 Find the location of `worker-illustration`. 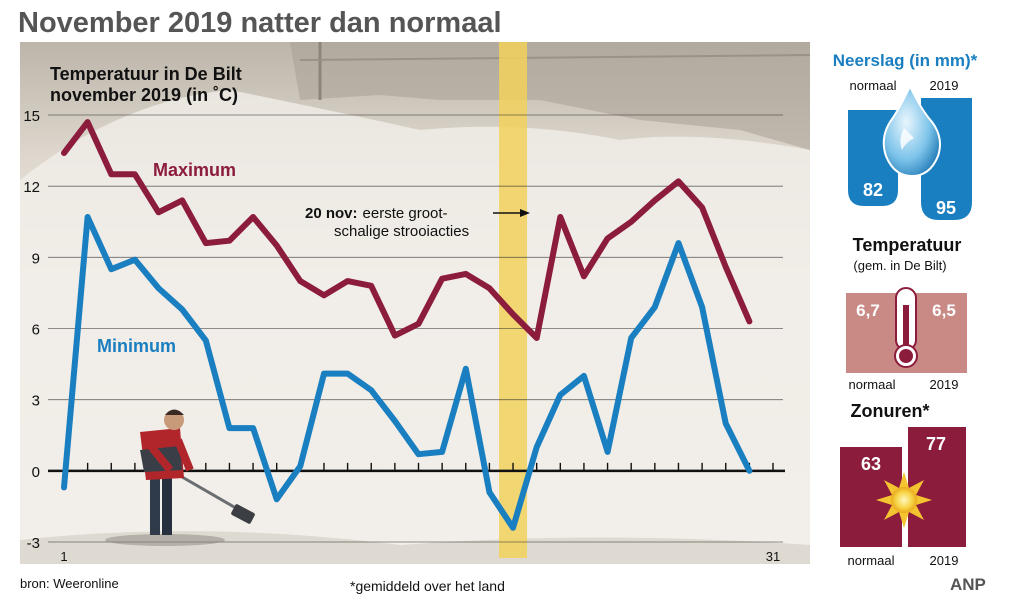

worker-illustration is located at coordinates (180, 477).